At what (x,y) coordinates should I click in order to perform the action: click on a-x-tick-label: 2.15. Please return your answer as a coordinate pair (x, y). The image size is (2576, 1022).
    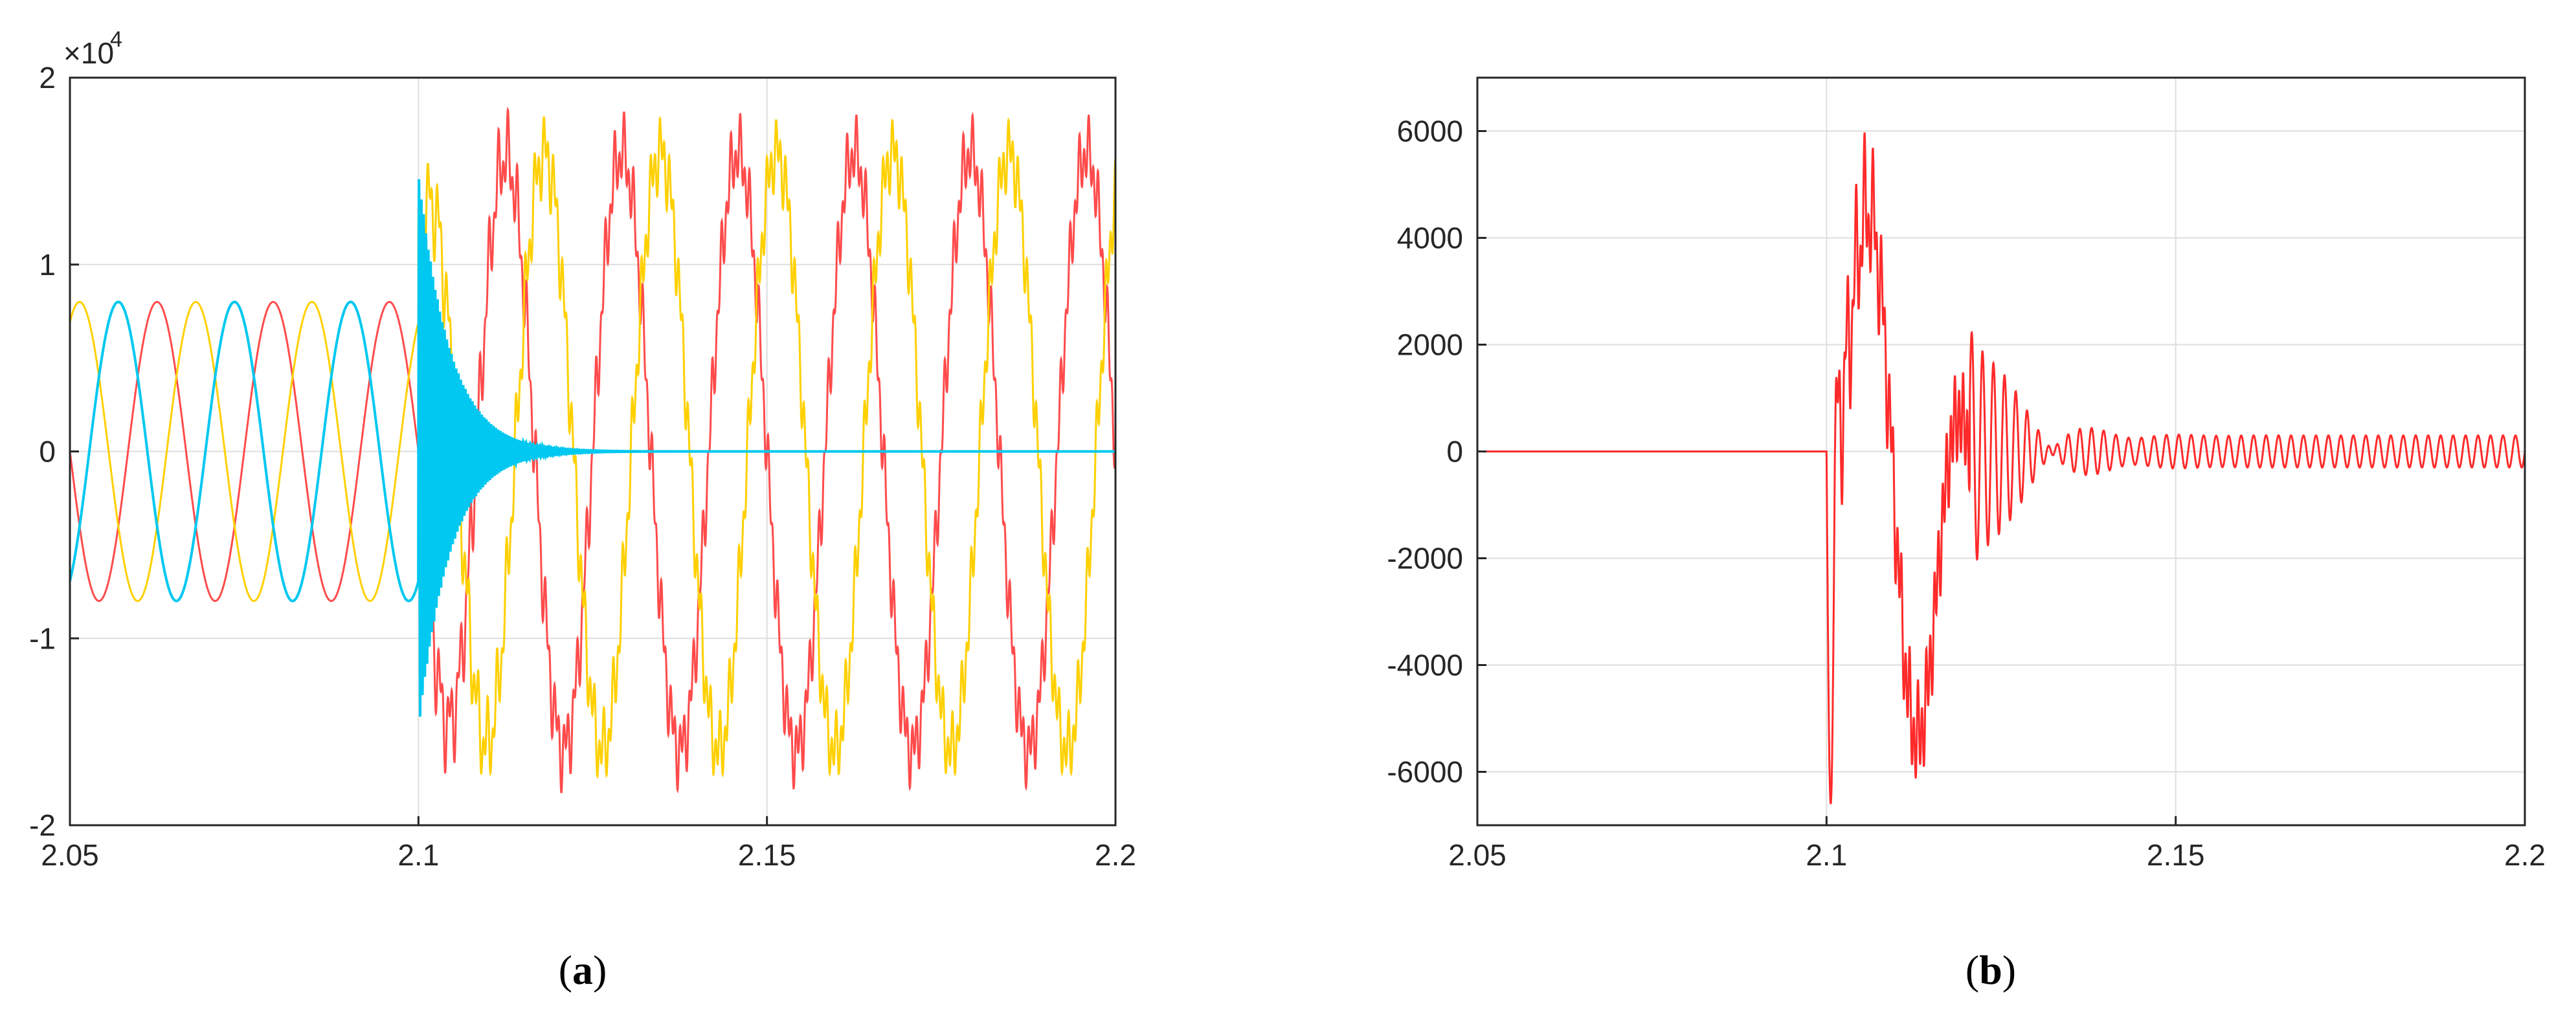
    Looking at the image, I should click on (767, 855).